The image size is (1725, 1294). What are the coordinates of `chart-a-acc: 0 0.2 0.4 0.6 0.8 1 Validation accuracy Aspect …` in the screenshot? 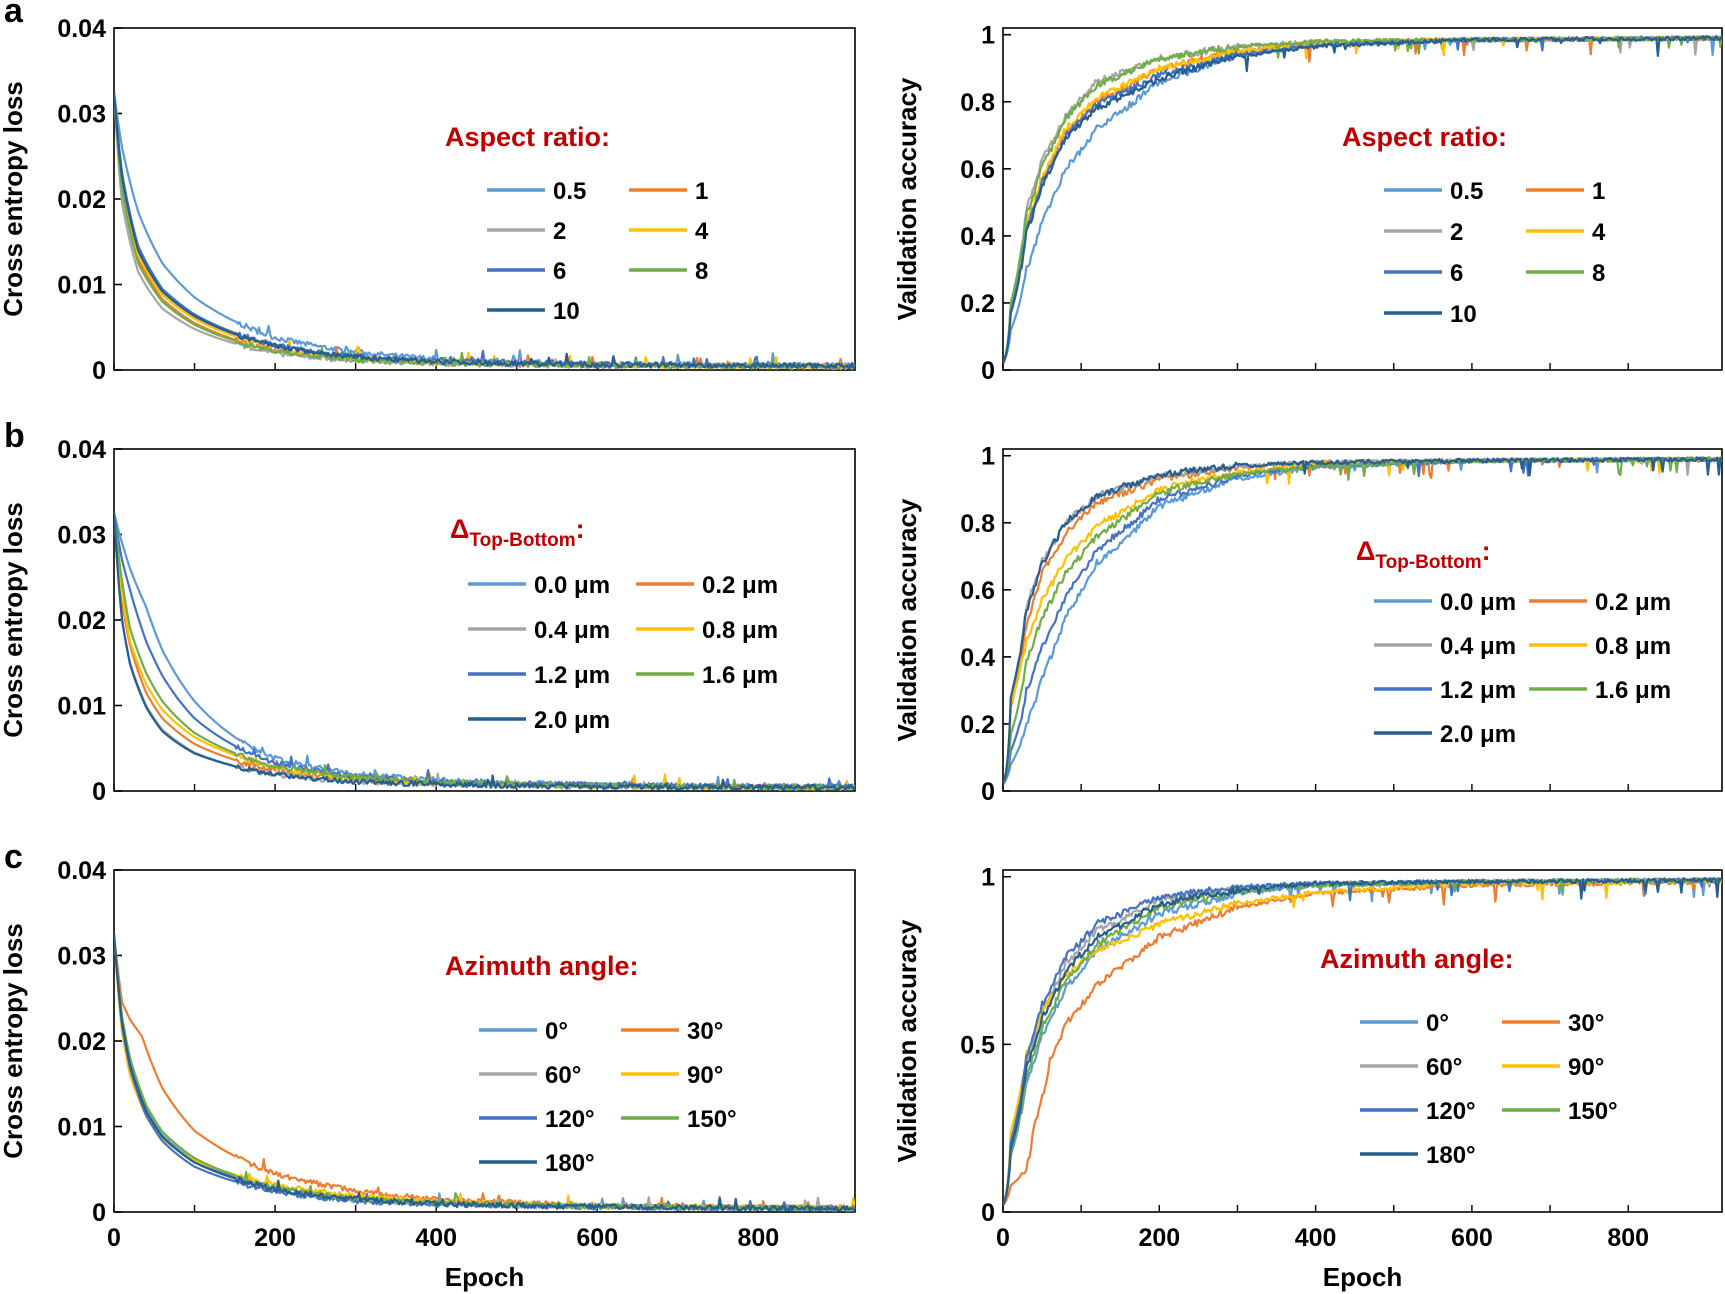 It's located at (1307, 203).